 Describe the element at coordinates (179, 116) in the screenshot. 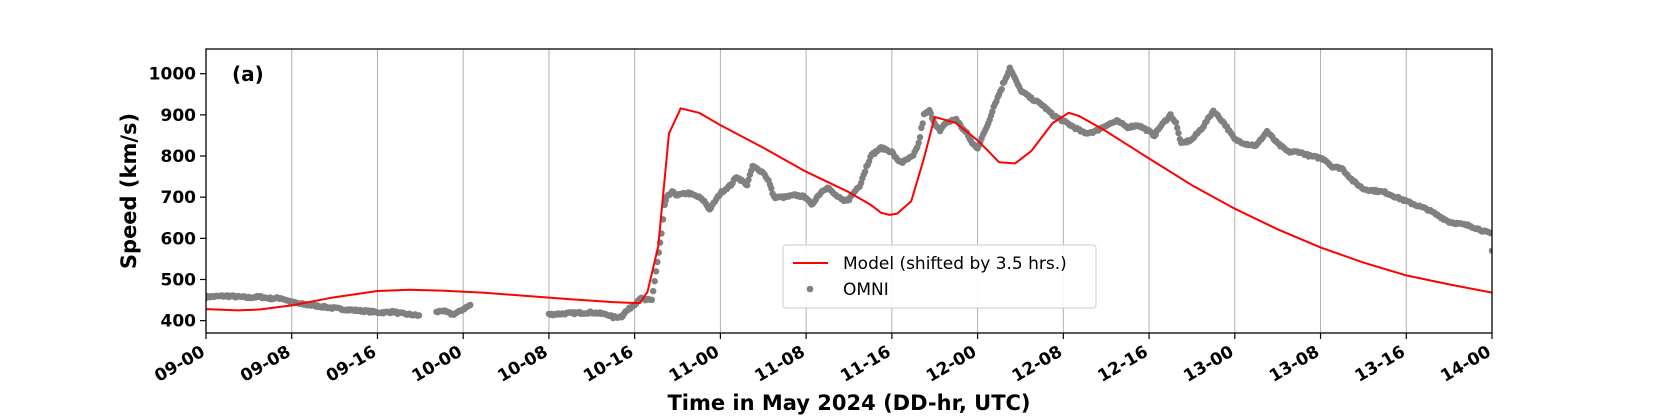

I see `y-tick-label: 900` at that location.